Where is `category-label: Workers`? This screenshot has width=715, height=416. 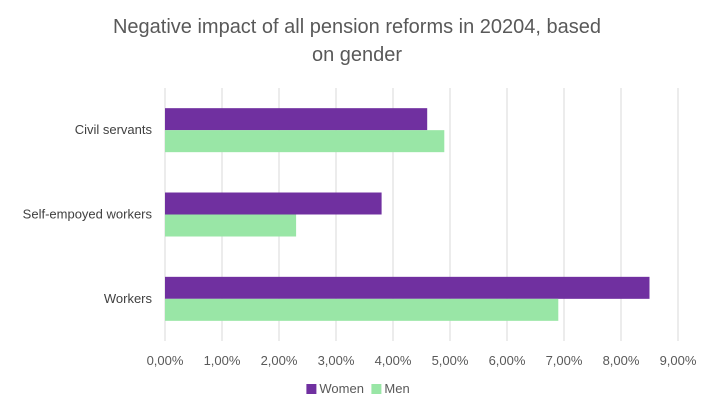
category-label: Workers is located at coordinates (128, 298).